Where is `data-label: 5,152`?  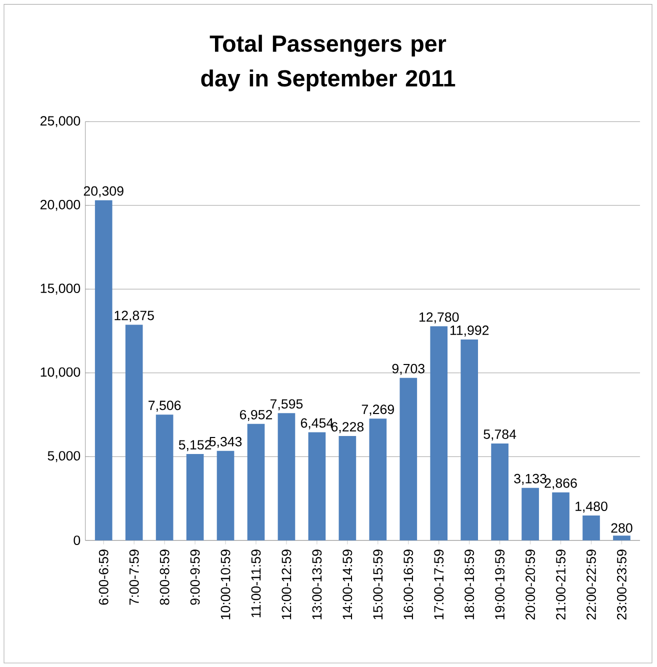 data-label: 5,152 is located at coordinates (195, 446).